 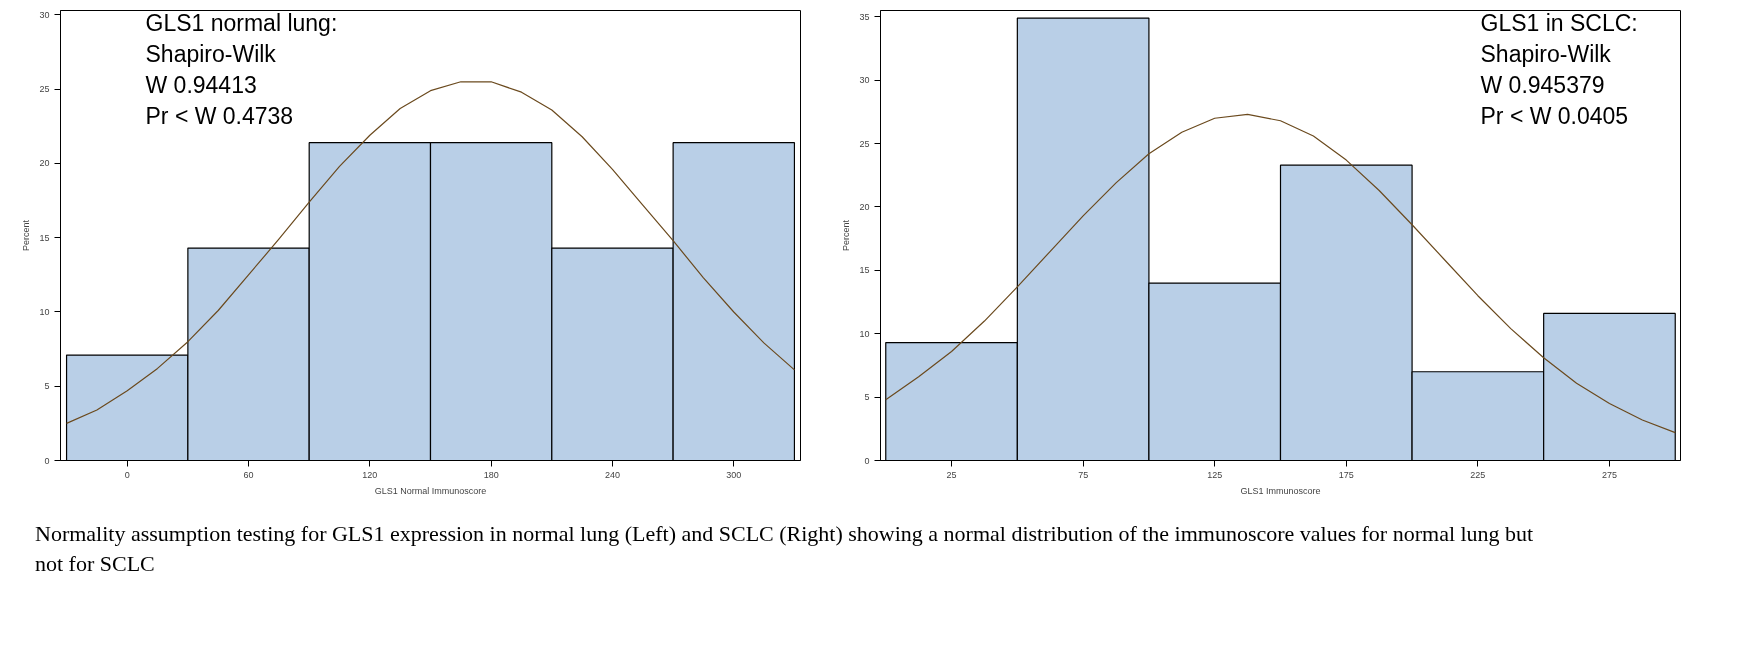 I want to click on x-tick-label: 175, so click(x=1346, y=474).